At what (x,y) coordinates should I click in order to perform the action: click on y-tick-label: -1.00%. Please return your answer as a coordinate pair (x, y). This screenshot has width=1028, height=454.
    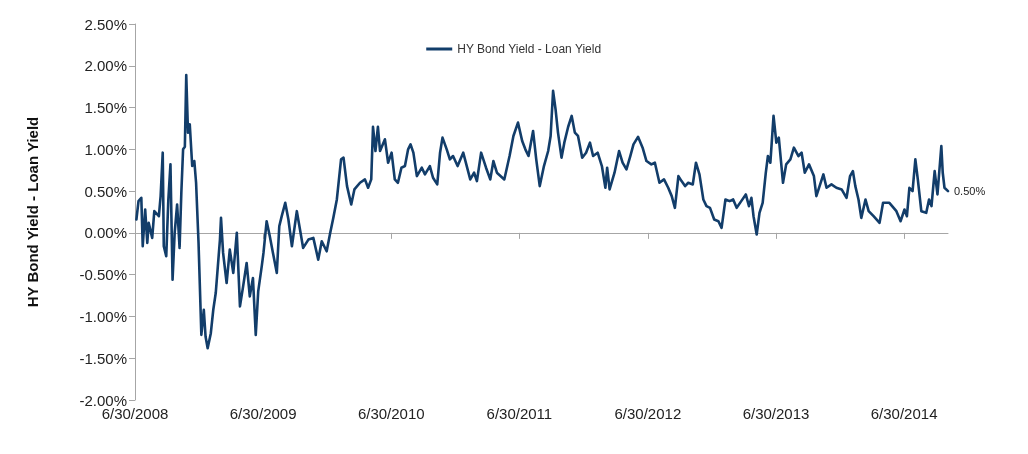
    Looking at the image, I should click on (103, 316).